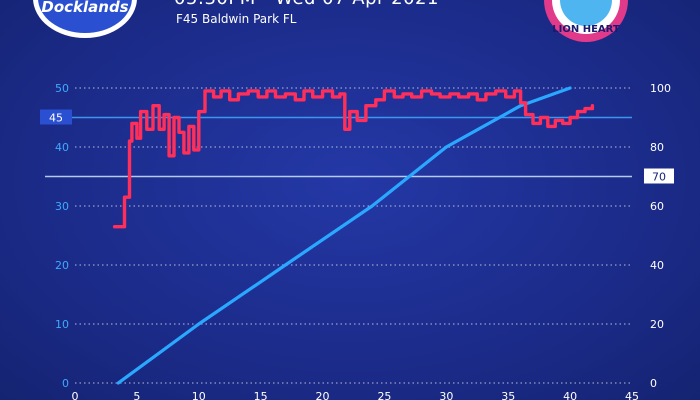  I want to click on left-tick-label-3: 30, so click(62, 206).